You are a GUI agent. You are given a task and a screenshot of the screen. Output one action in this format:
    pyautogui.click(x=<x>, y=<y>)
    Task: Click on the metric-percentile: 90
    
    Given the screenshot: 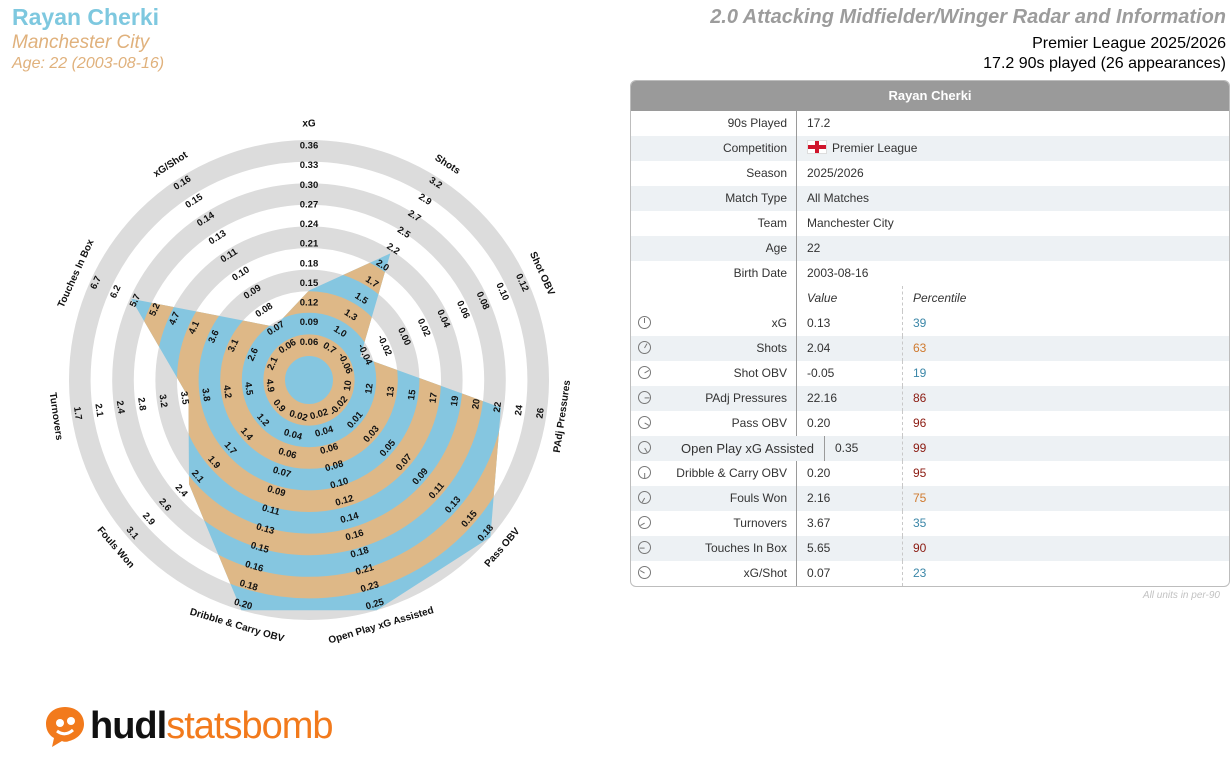 What is the action you would take?
    pyautogui.click(x=914, y=548)
    